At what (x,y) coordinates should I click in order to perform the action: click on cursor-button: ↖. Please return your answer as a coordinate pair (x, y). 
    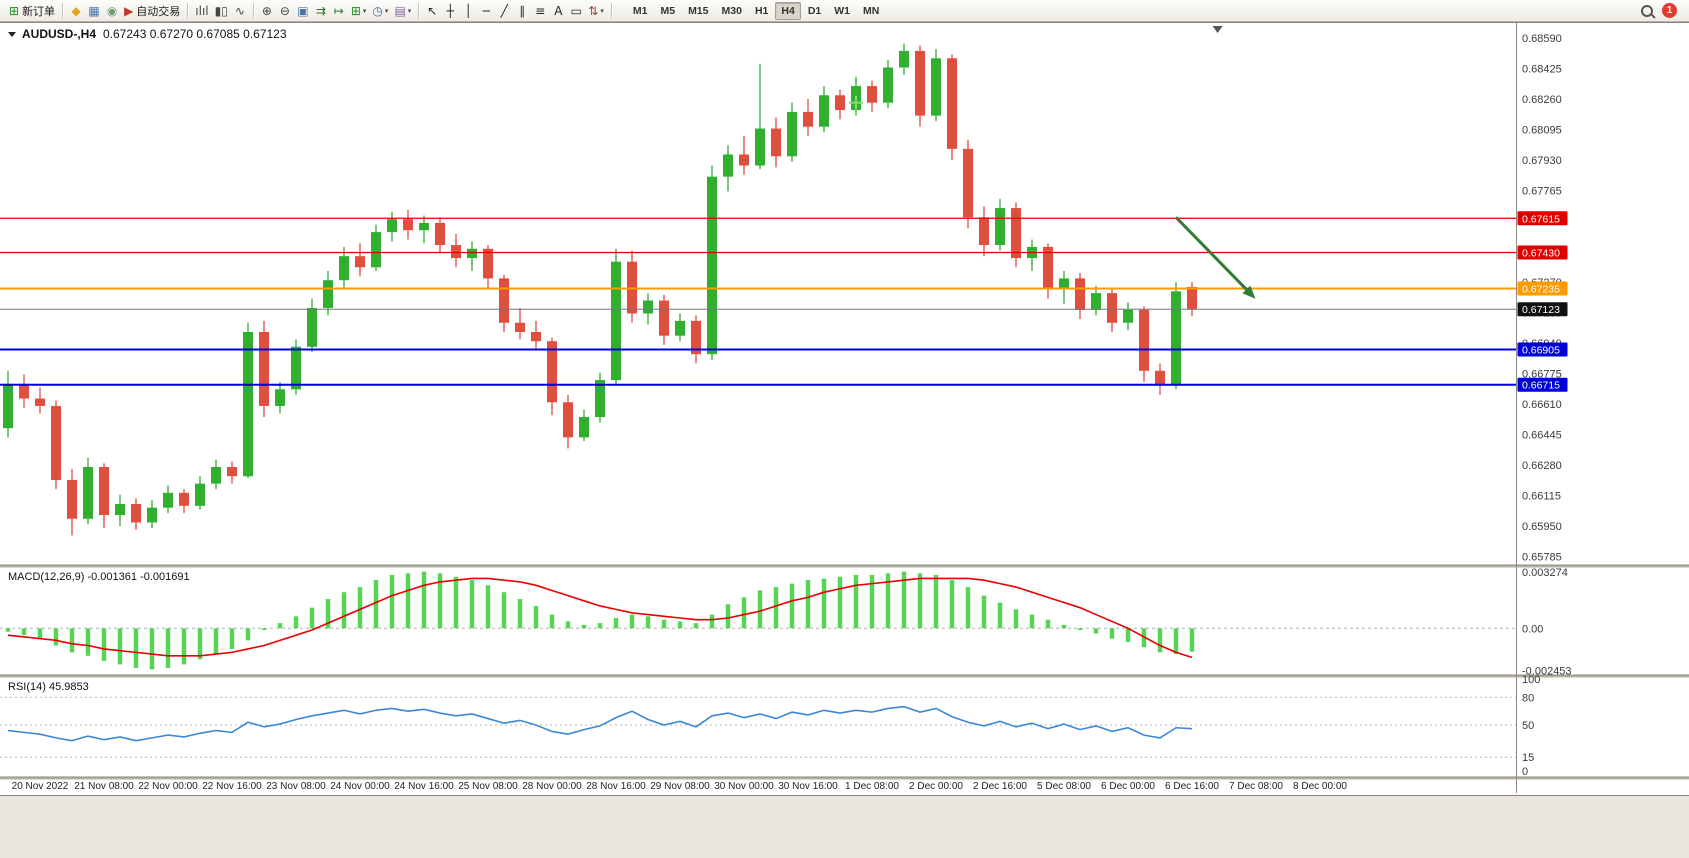
    Looking at the image, I should click on (432, 11).